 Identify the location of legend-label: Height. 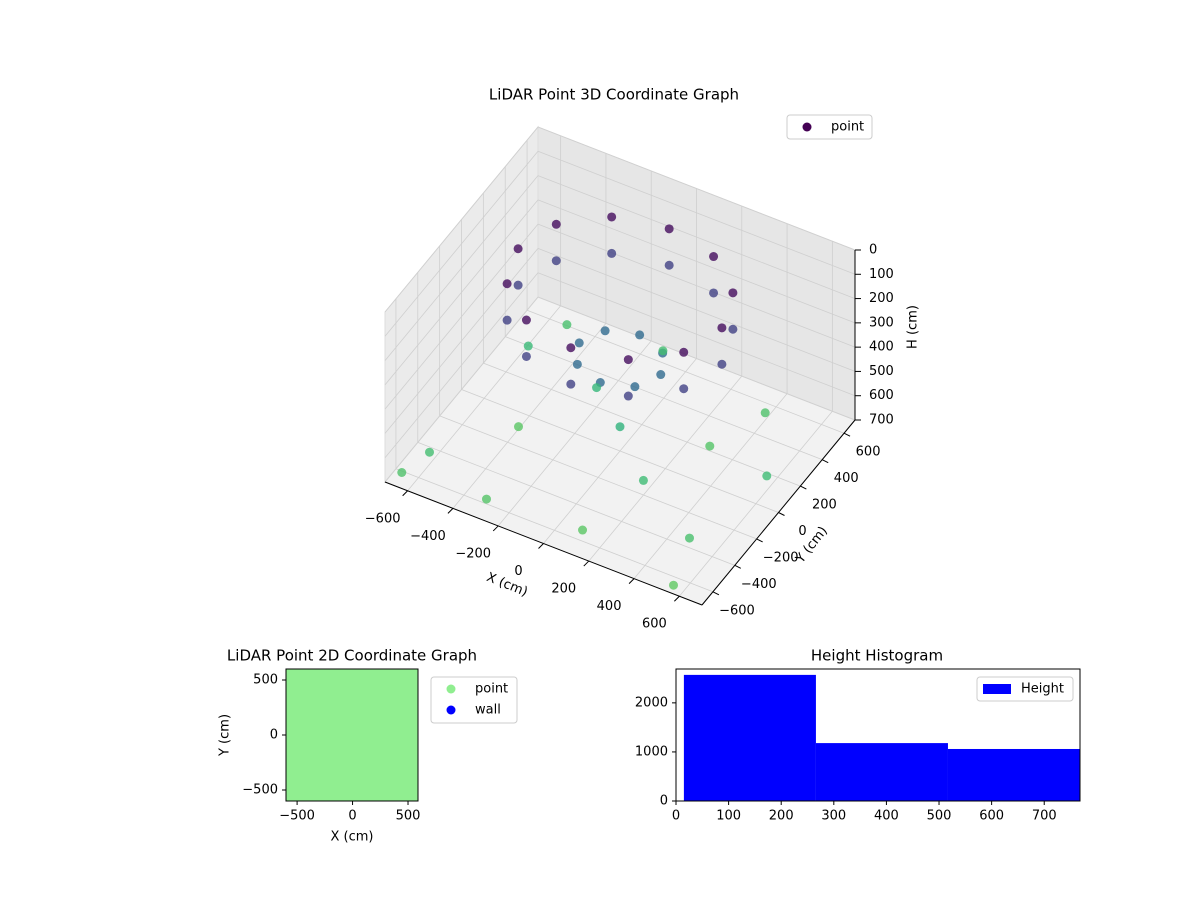
(1042, 689).